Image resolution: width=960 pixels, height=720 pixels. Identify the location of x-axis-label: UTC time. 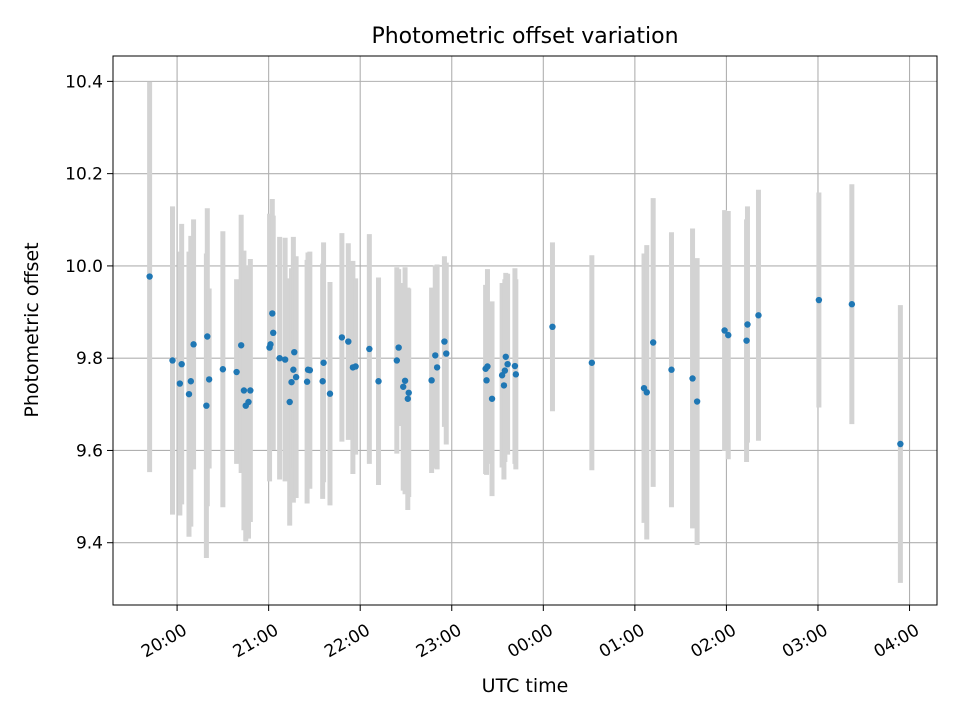
(525, 686).